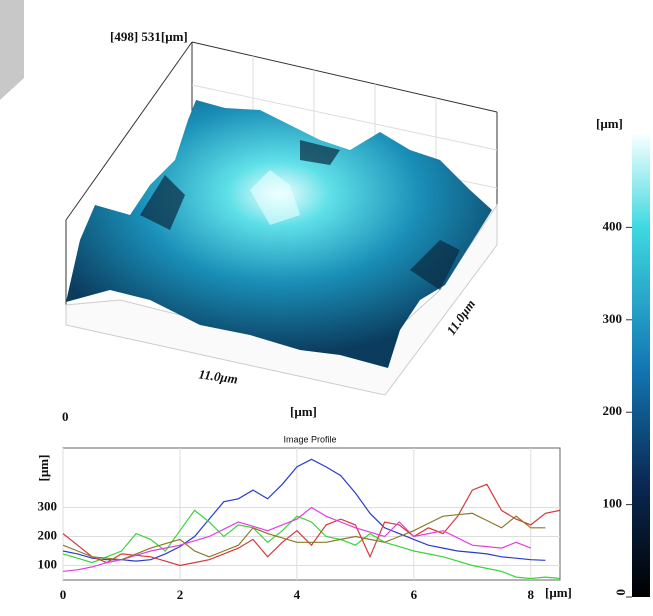 Image resolution: width=653 pixels, height=616 pixels. What do you see at coordinates (613, 225) in the screenshot?
I see `colorbar-tick-label: 400` at bounding box center [613, 225].